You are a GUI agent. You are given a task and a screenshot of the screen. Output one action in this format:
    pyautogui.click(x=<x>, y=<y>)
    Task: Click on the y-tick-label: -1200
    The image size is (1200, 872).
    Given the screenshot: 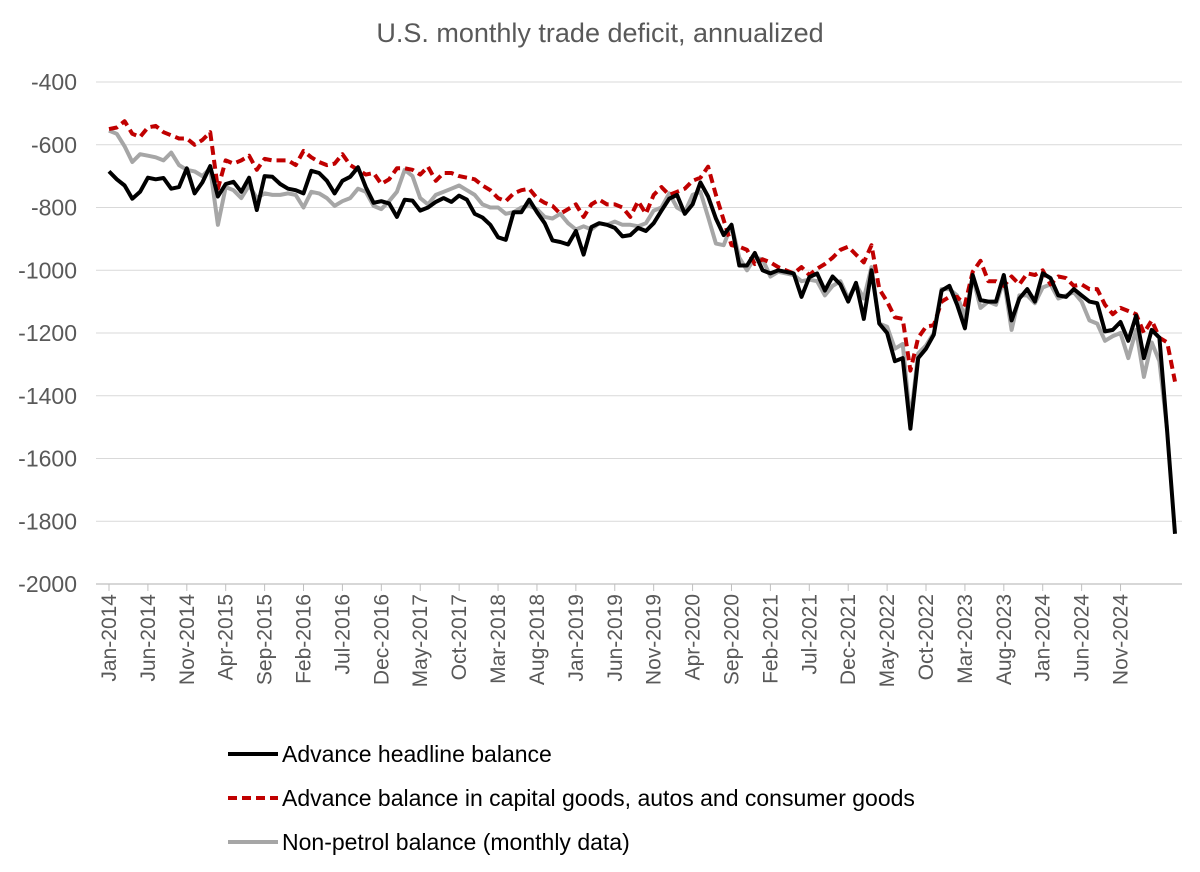 What is the action you would take?
    pyautogui.click(x=47, y=333)
    